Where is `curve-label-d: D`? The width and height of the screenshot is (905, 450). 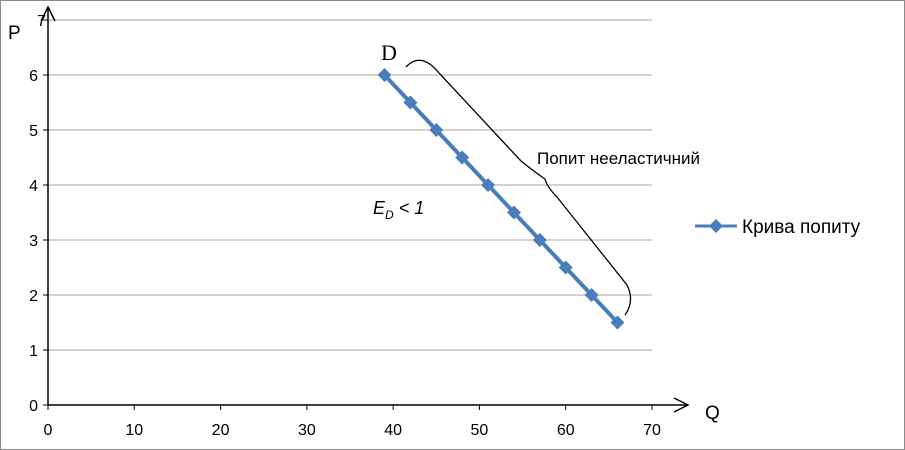
curve-label-d: D is located at coordinates (389, 52).